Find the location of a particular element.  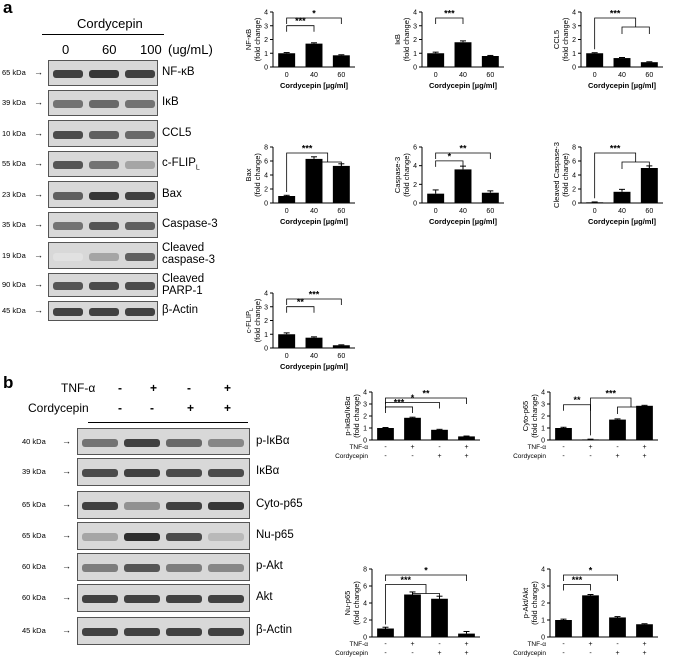

protein-label: p-Akt is located at coordinates (269, 566).